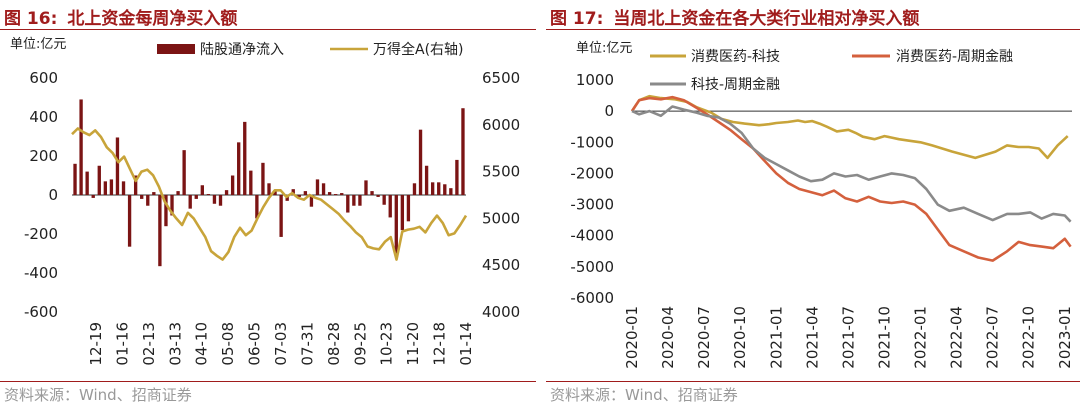 The image size is (1080, 412). I want to click on tech-vs-cyclical-line, so click(851, 164).